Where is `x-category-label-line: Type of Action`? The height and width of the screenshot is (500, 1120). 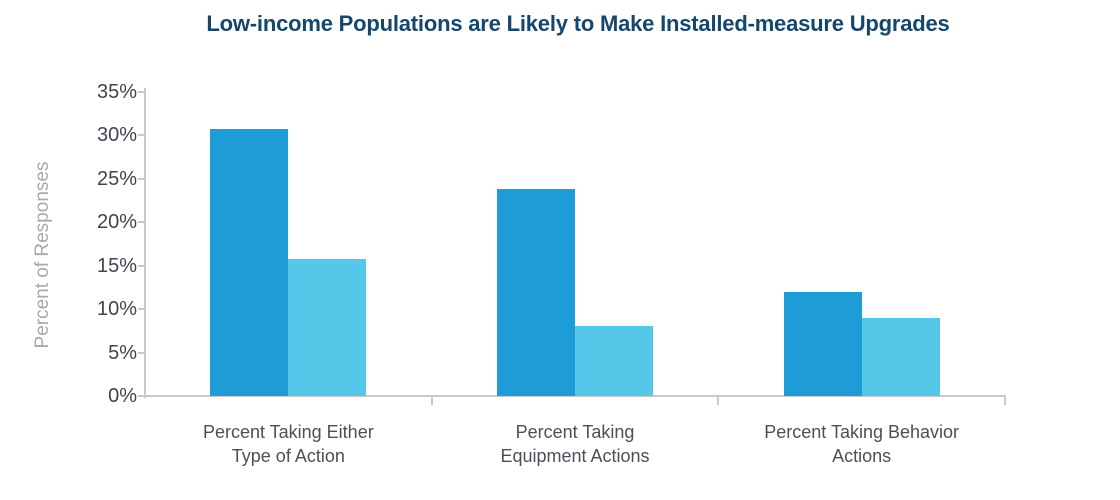
x-category-label-line: Type of Action is located at coordinates (288, 456).